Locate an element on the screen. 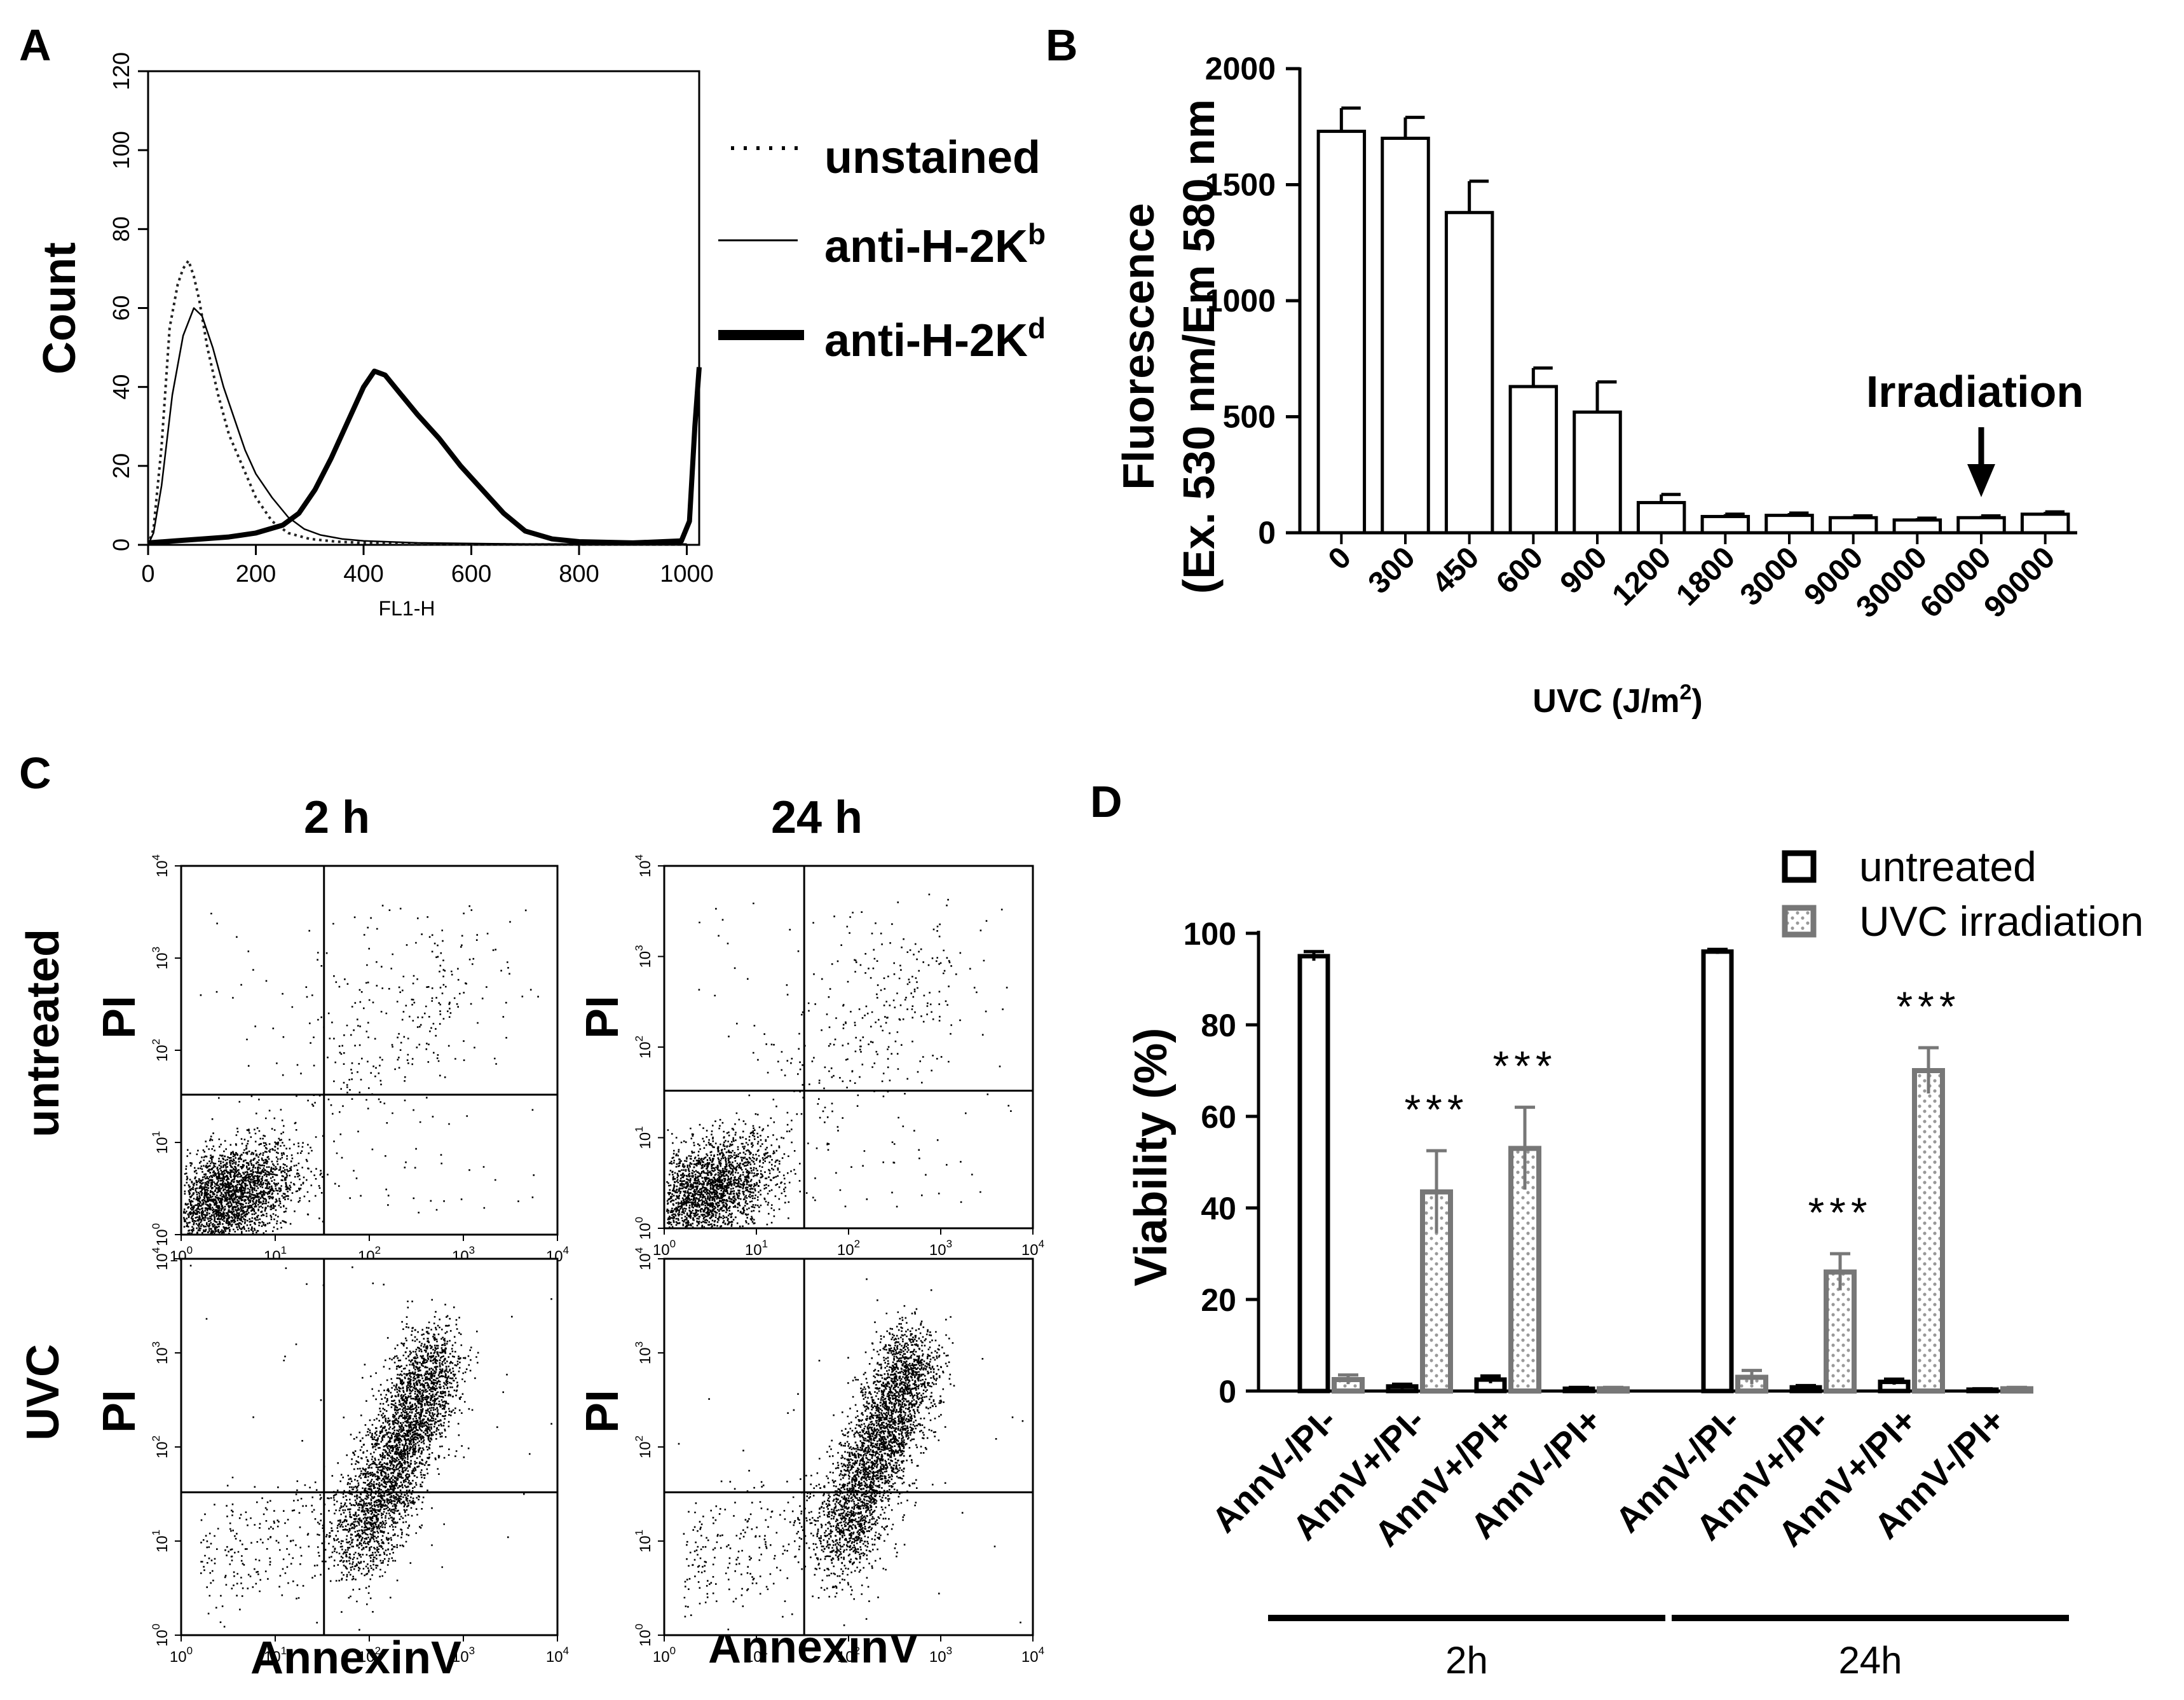 This screenshot has height=1700, width=2184. x-tick-exp: 0 is located at coordinates (190, 1250).